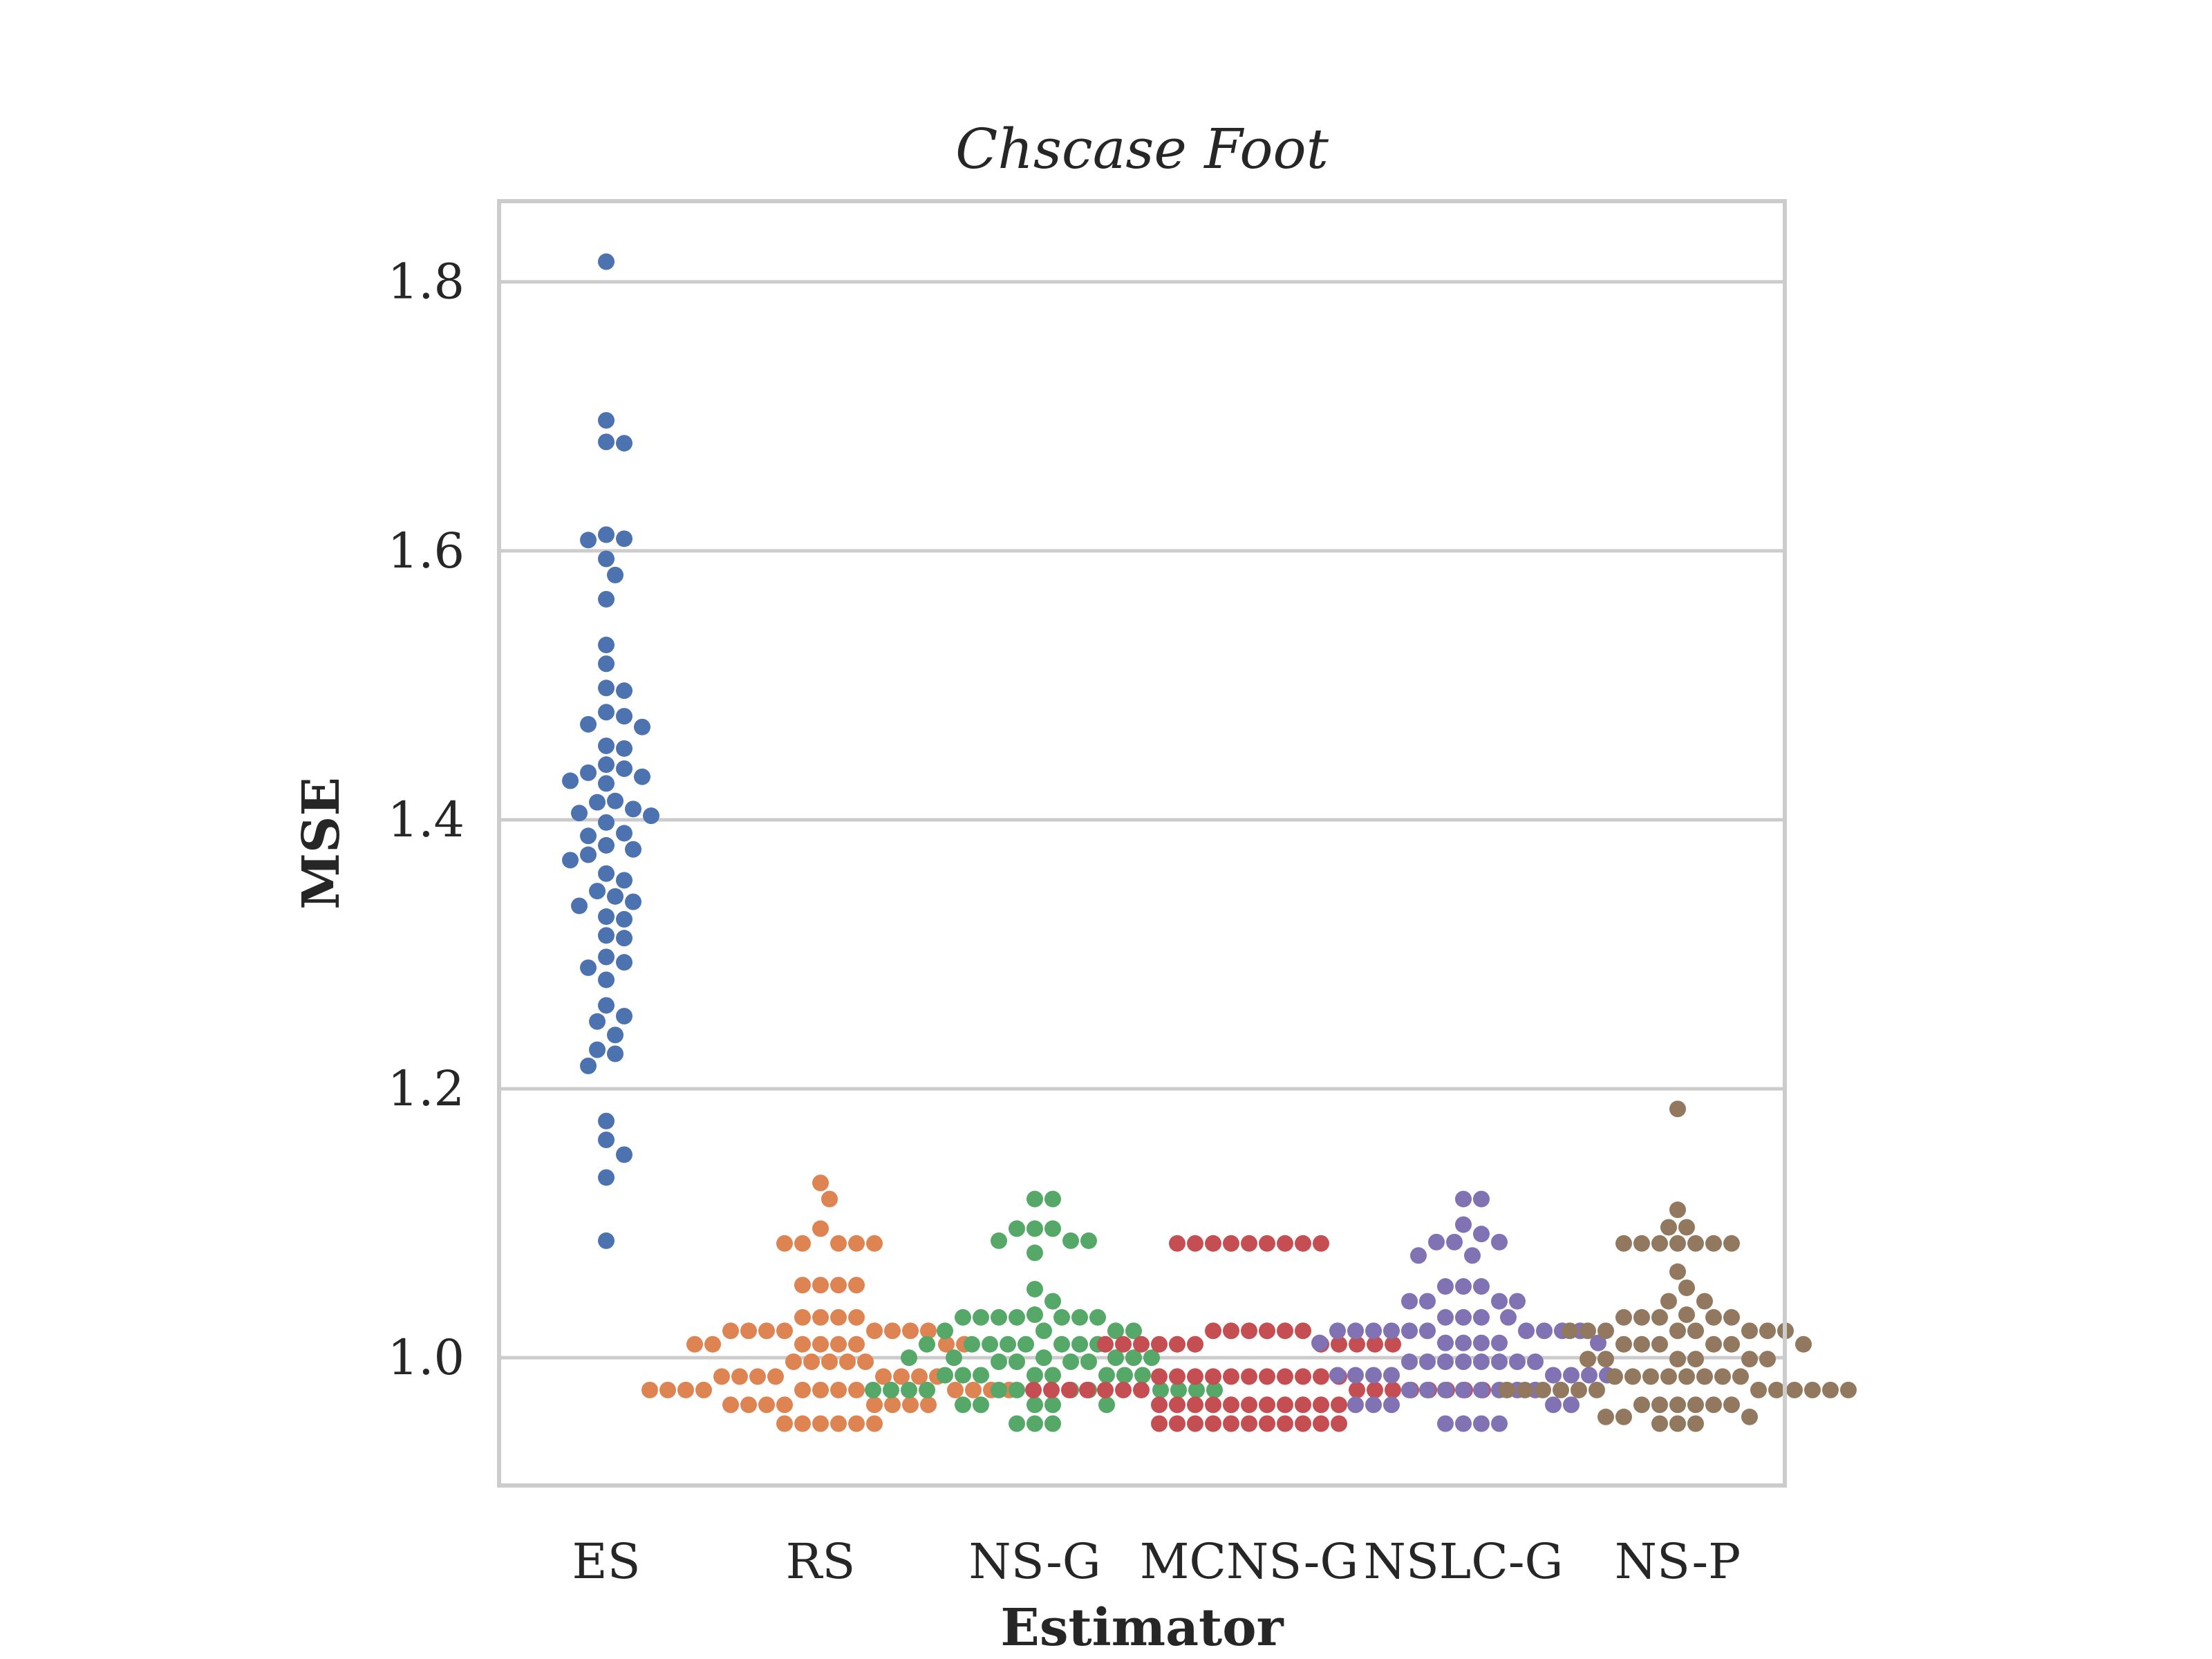  I want to click on x-tick-labels: ES RS NS-G MCNS-G NSLC-G NS-P, so click(1156, 1562).